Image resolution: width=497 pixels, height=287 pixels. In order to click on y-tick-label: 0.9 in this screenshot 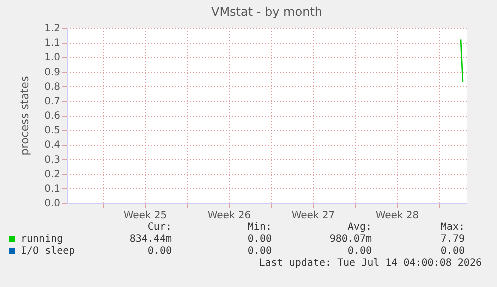, I will do `click(52, 72)`.